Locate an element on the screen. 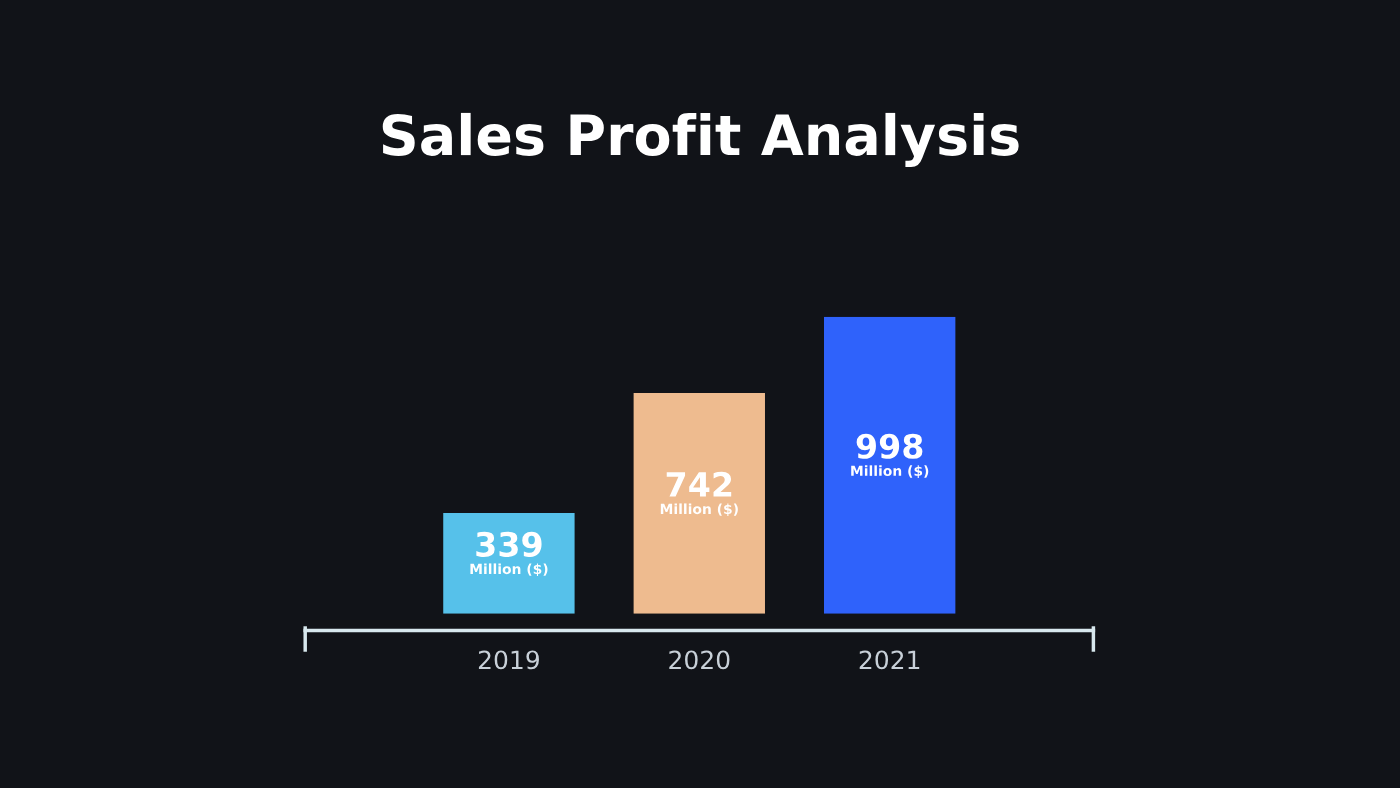 The width and height of the screenshot is (1400, 788). x-tick-label: 2020 is located at coordinates (699, 660).